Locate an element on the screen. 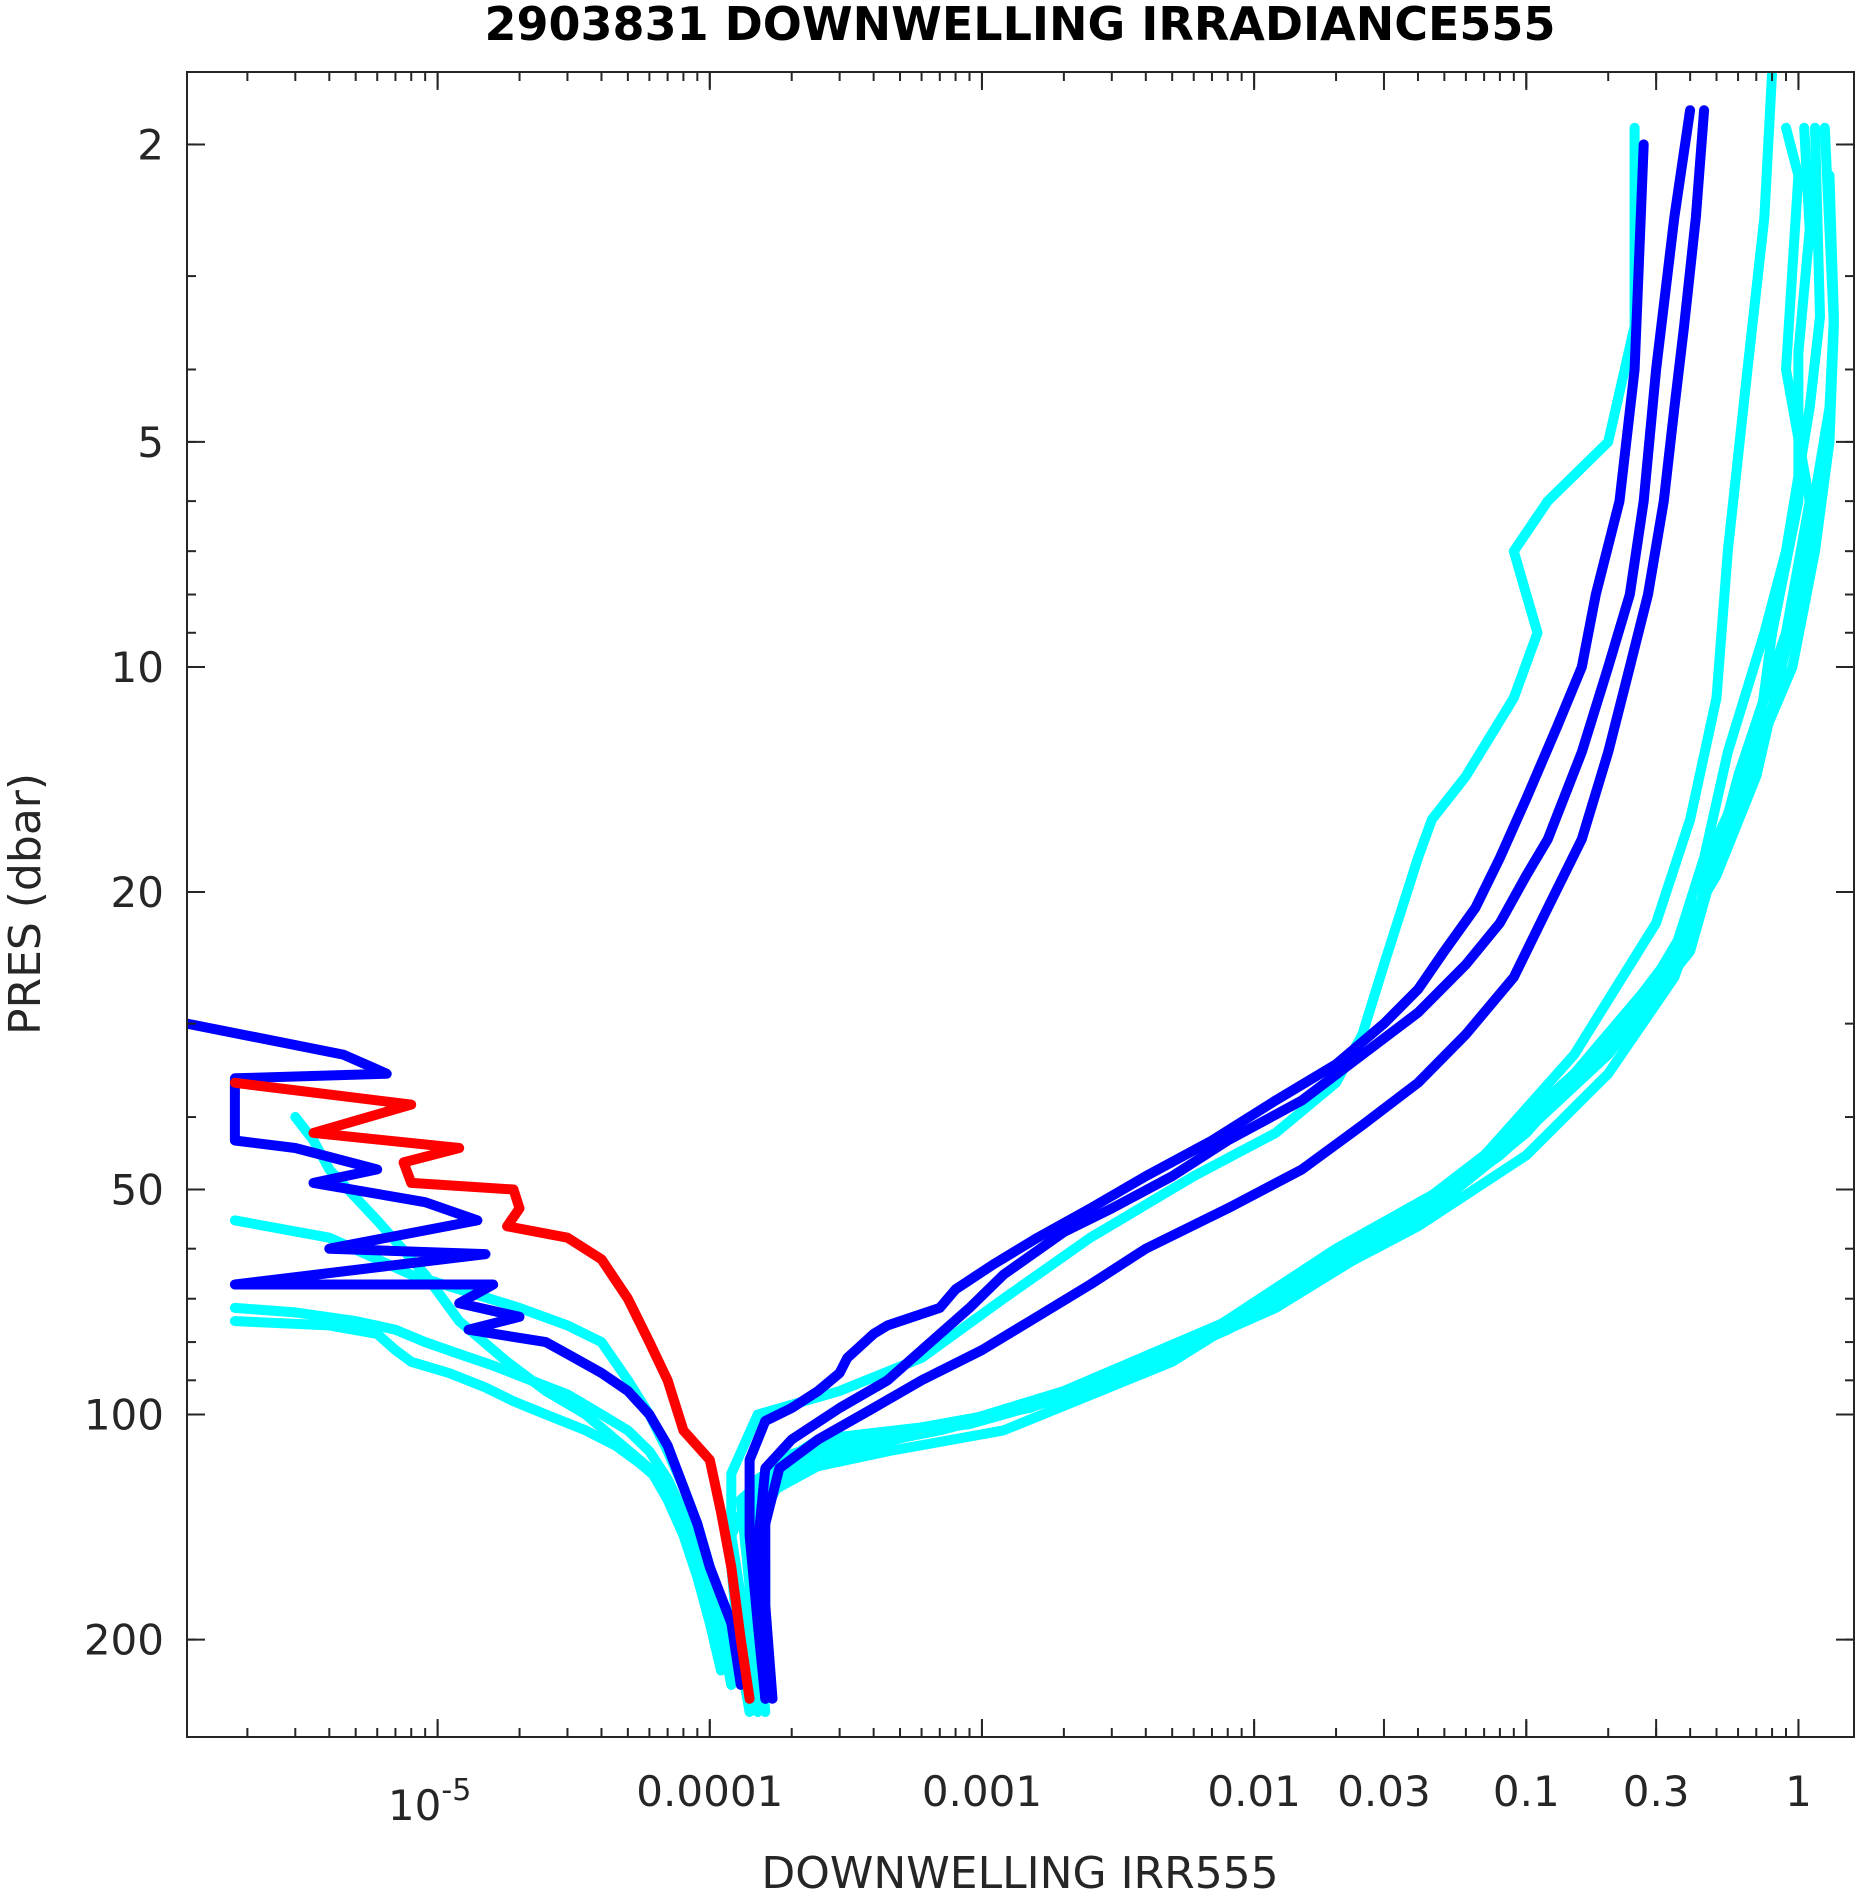 This screenshot has height=1896, width=1865. y-tick-label: 20 is located at coordinates (137, 892).